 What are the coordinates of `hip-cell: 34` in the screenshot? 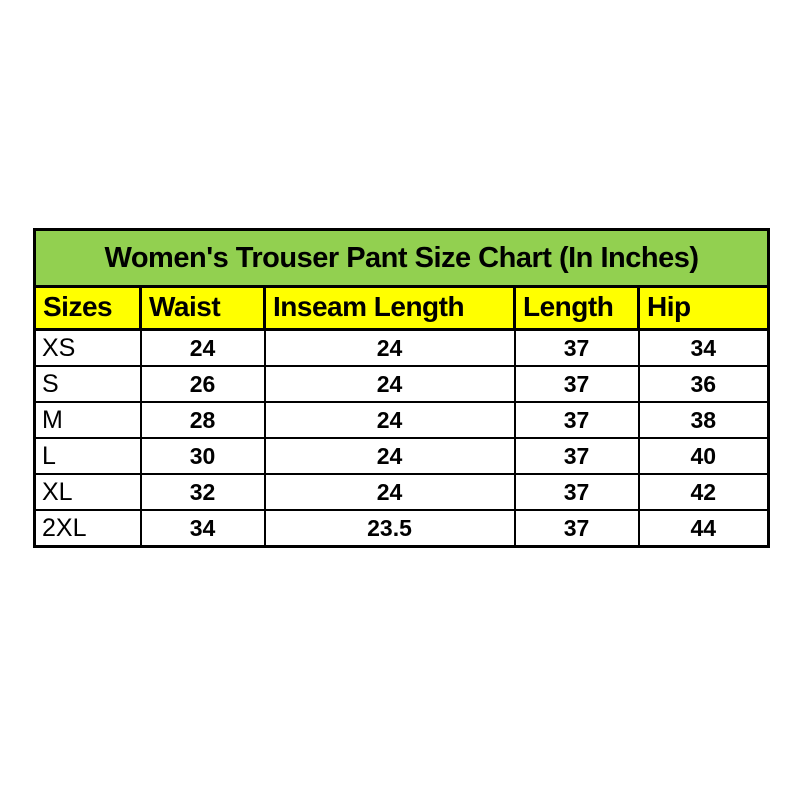 It's located at (703, 347).